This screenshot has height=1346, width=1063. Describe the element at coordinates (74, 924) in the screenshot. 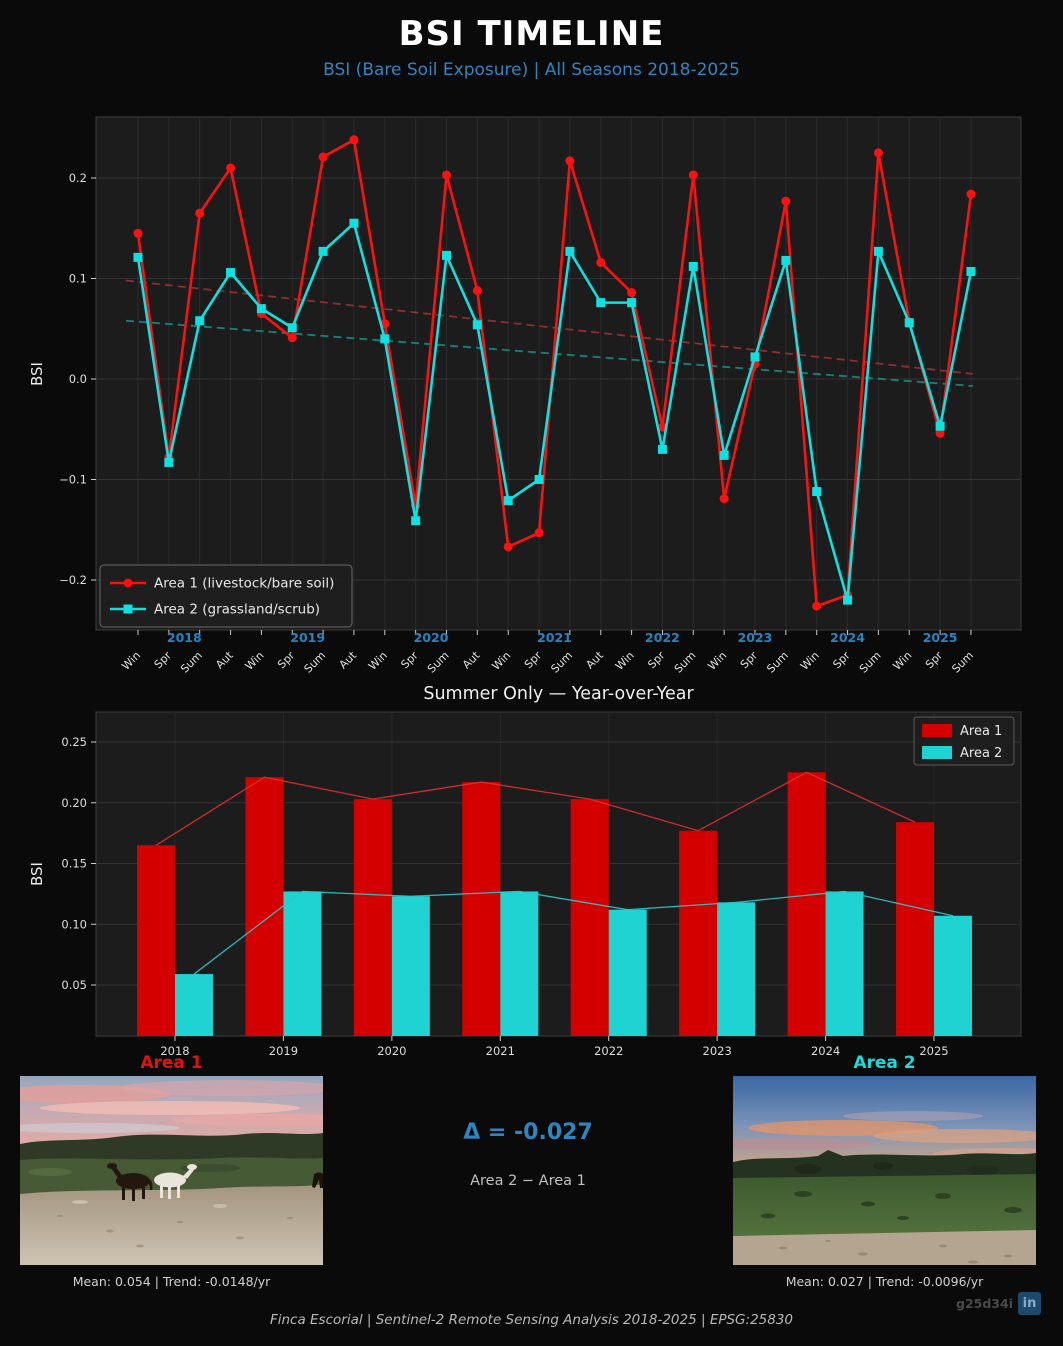

I see `svg-text: 0.10` at that location.